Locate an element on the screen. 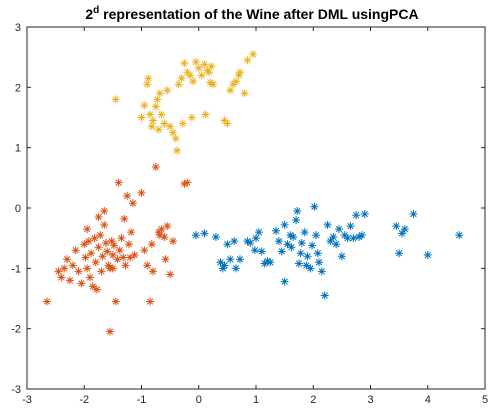 This screenshot has width=500, height=420. y-tick-label: 2 is located at coordinates (18, 88).